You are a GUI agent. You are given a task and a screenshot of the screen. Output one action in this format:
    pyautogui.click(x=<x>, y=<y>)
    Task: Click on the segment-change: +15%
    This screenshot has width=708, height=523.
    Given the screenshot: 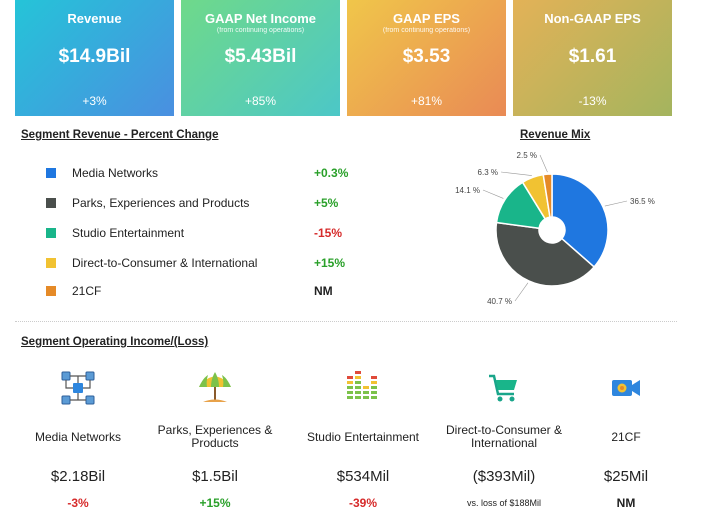 What is the action you would take?
    pyautogui.click(x=330, y=263)
    